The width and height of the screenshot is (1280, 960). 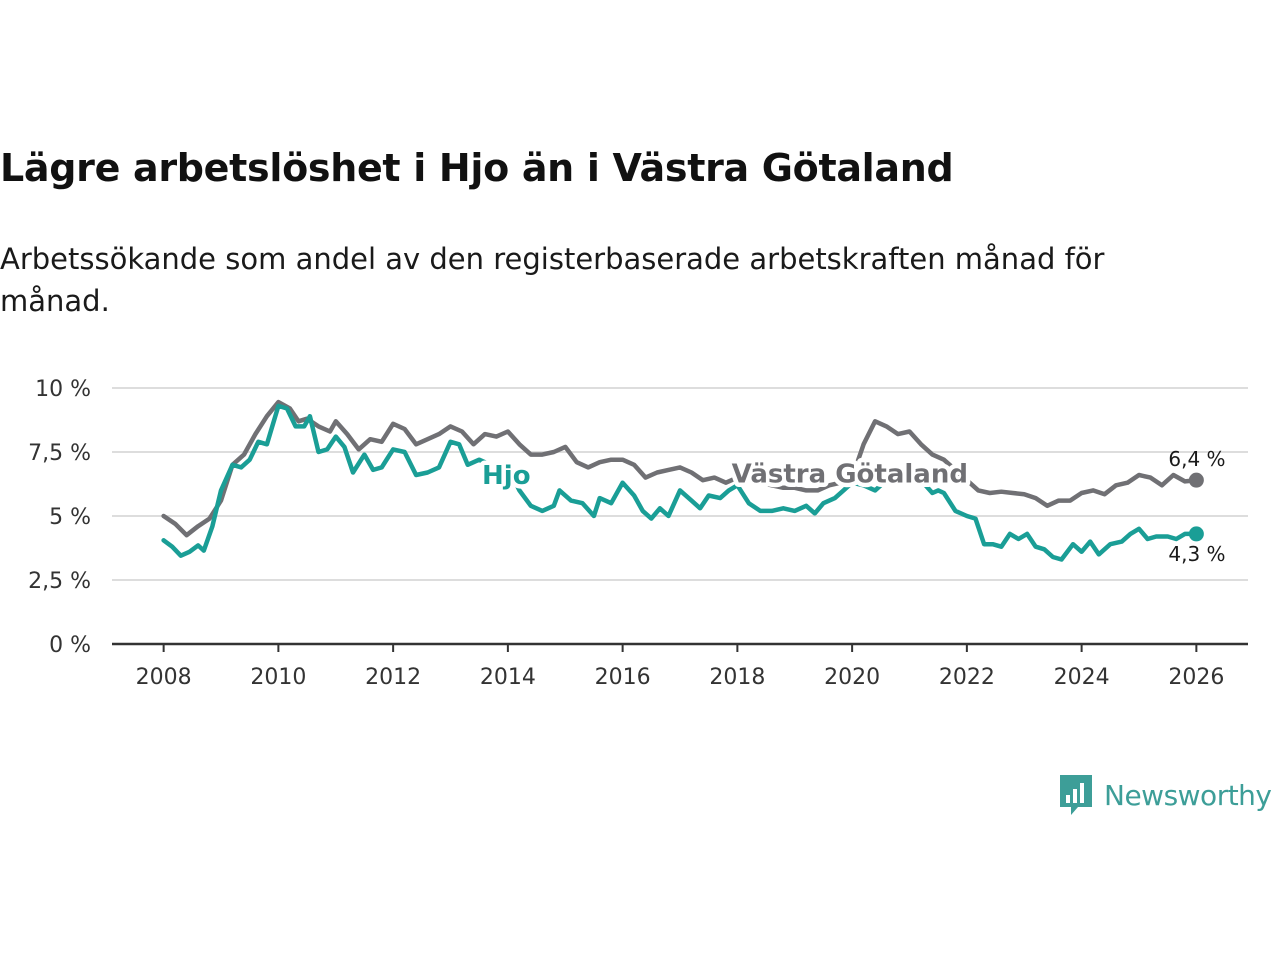 I want to click on y-tick-label: 10 %, so click(x=63, y=389).